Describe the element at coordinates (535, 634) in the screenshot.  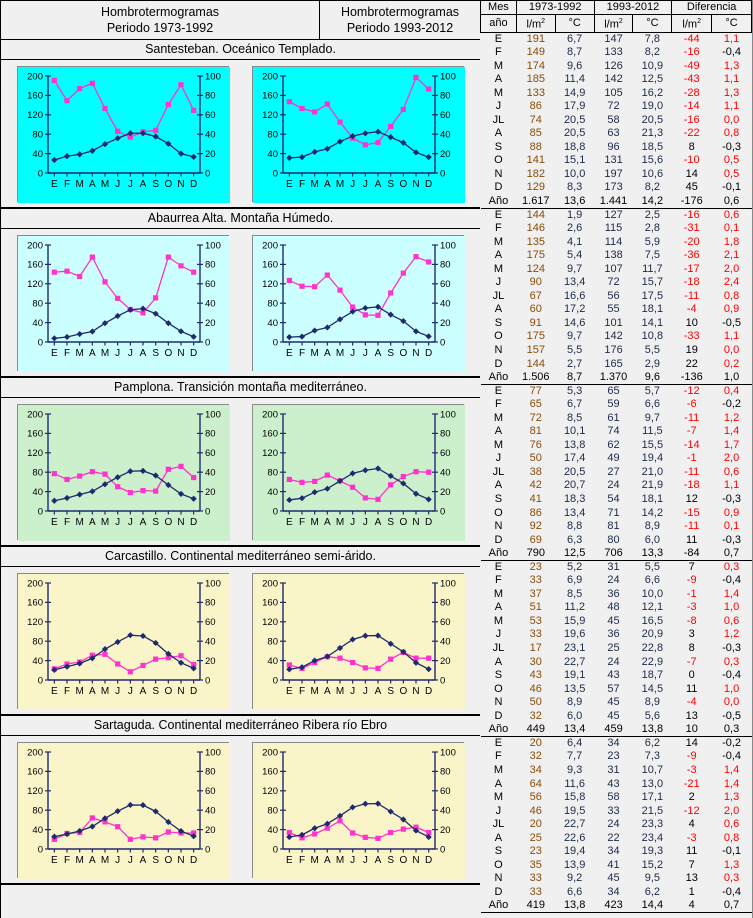
I see `cell-p1: 33` at that location.